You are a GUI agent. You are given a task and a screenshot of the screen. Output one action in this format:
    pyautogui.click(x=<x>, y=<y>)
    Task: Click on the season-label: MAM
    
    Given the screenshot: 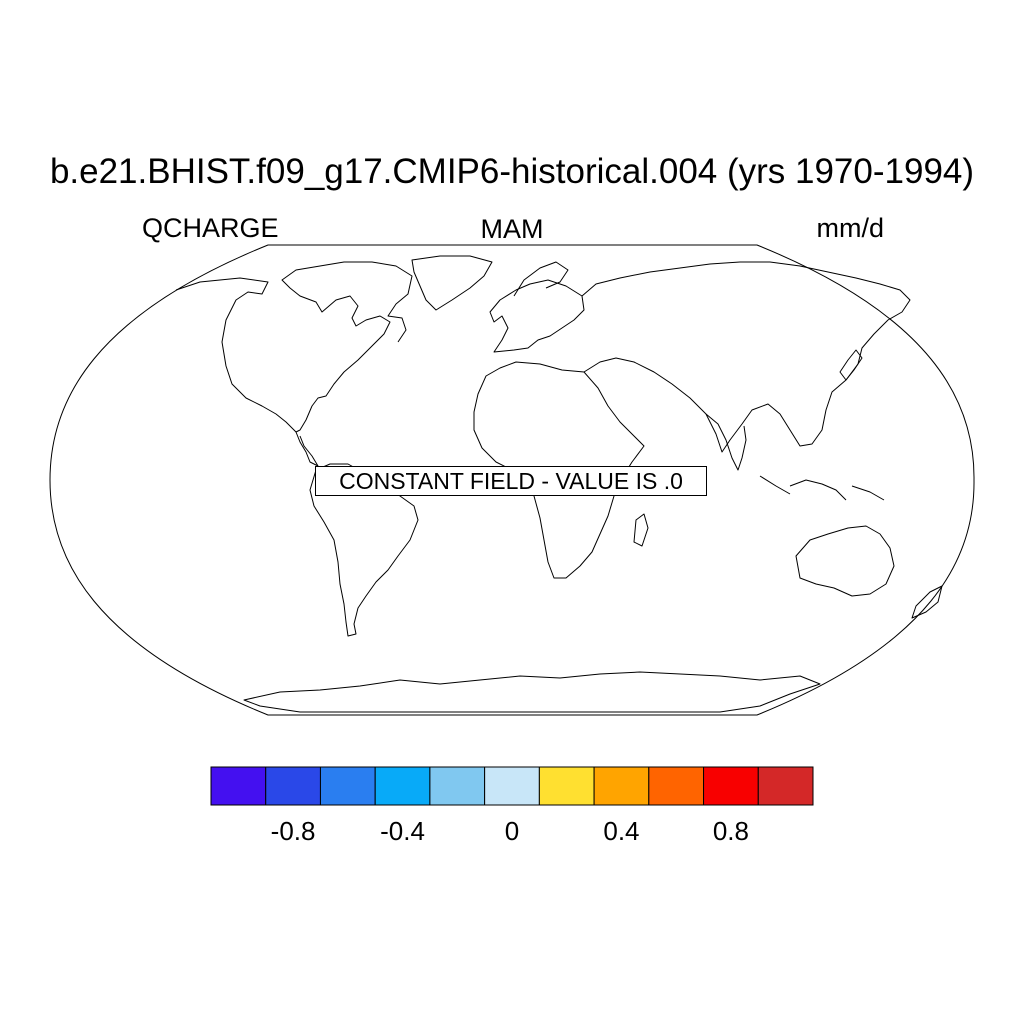 What is the action you would take?
    pyautogui.click(x=512, y=229)
    